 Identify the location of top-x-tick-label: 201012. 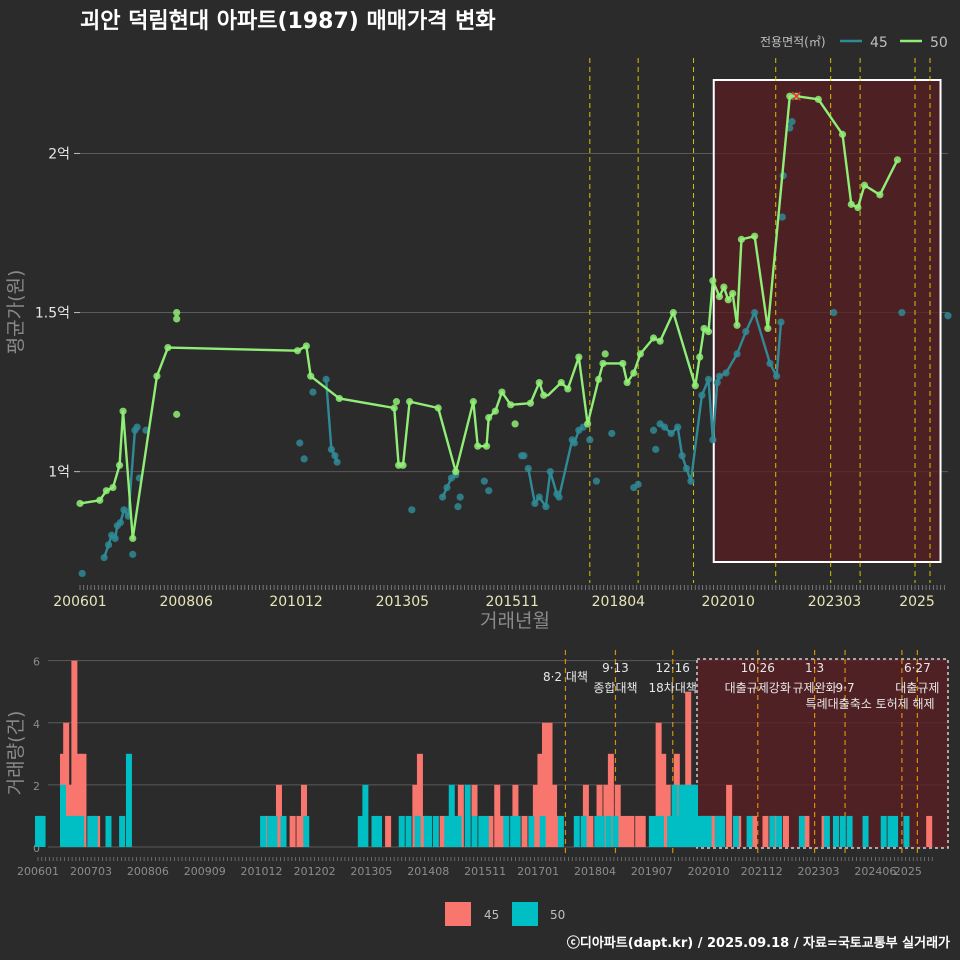
(295, 602).